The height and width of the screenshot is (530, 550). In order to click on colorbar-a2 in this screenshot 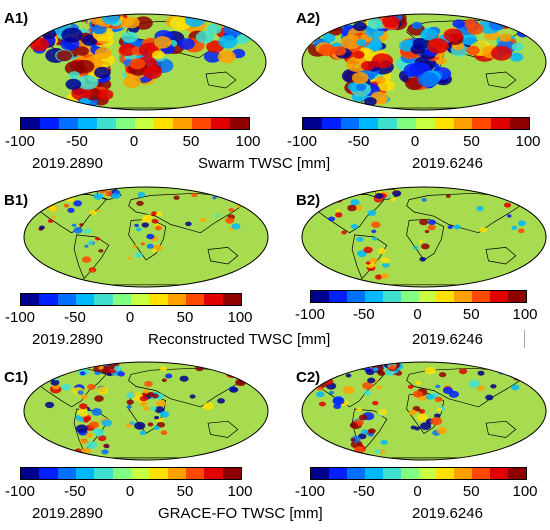, I will do `click(416, 123)`.